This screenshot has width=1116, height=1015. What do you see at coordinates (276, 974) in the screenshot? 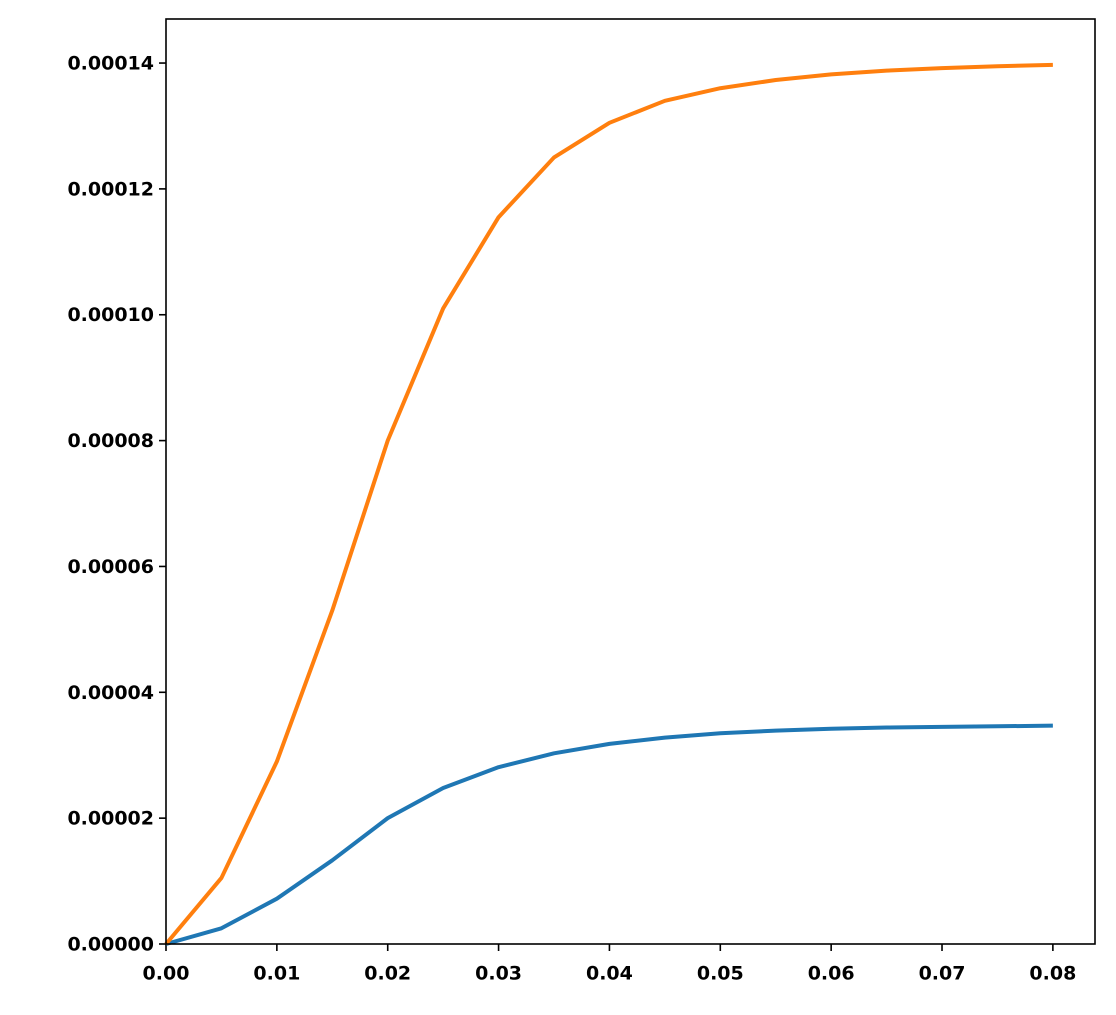
I see `x-tick-label: 0.01` at bounding box center [276, 974].